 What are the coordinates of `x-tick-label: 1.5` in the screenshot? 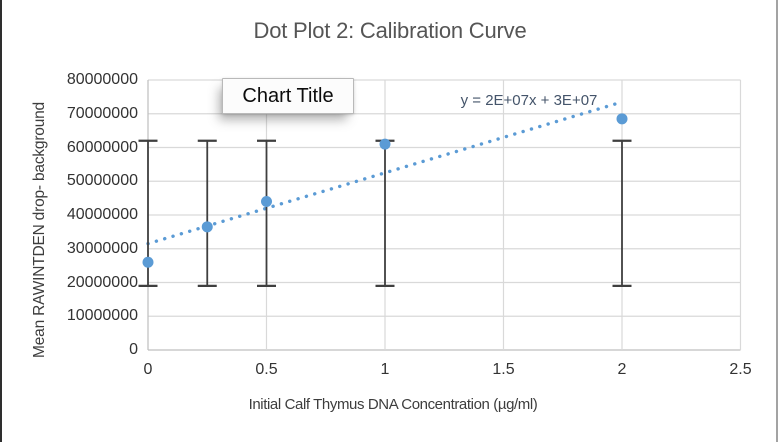 It's located at (503, 369).